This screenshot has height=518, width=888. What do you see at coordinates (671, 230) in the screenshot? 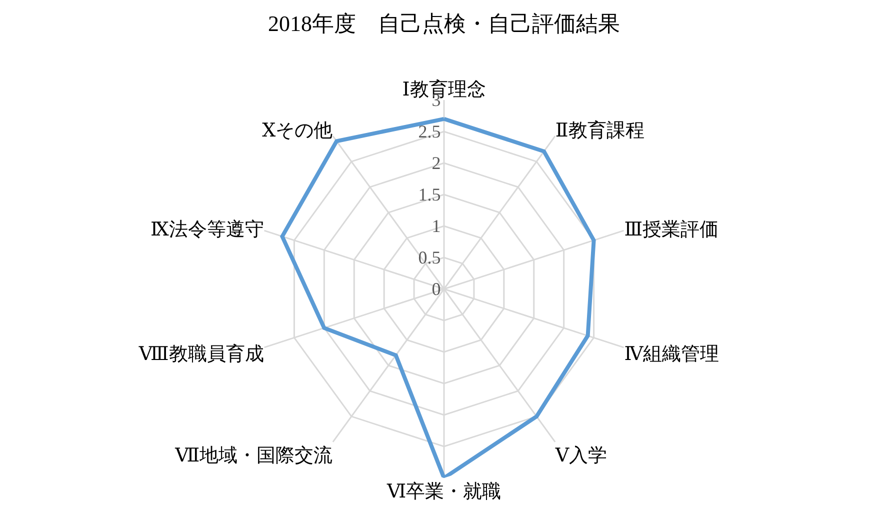
I see `spoke-label: Ⅲ授業評価` at bounding box center [671, 230].